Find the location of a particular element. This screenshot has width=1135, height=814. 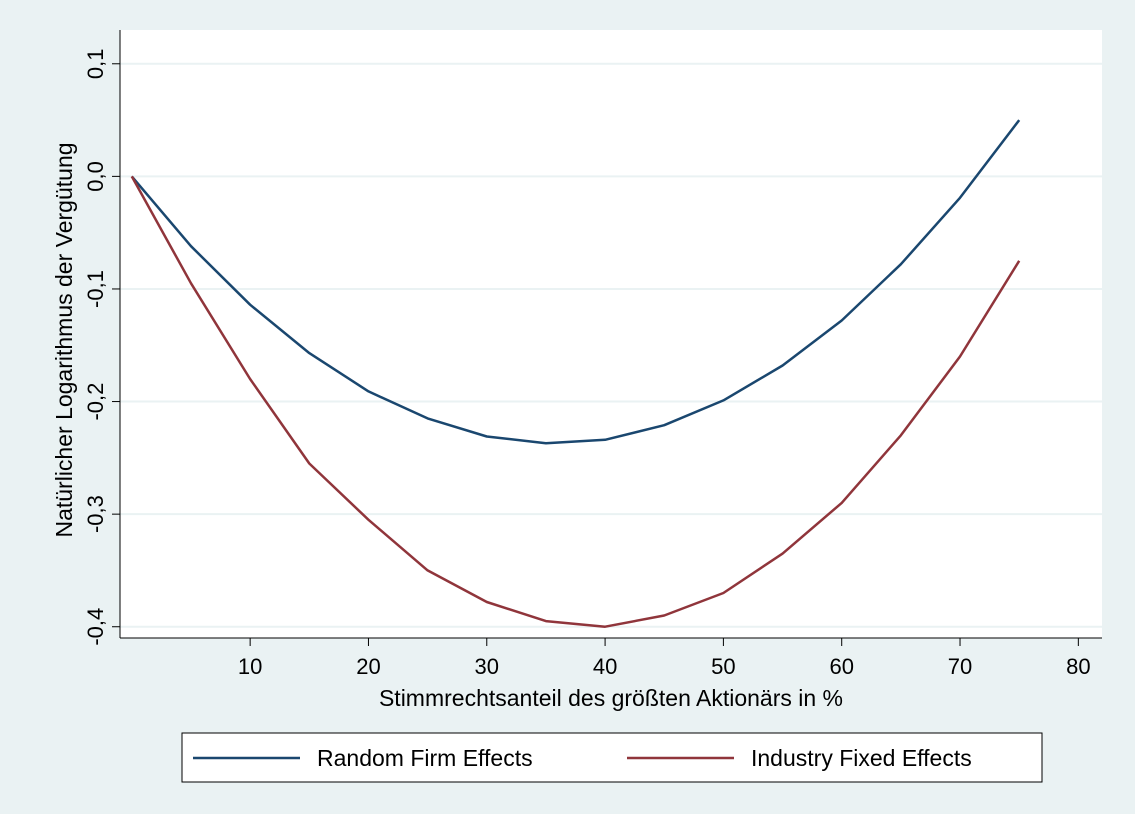

x-tick-label-1: 20 is located at coordinates (368, 666).